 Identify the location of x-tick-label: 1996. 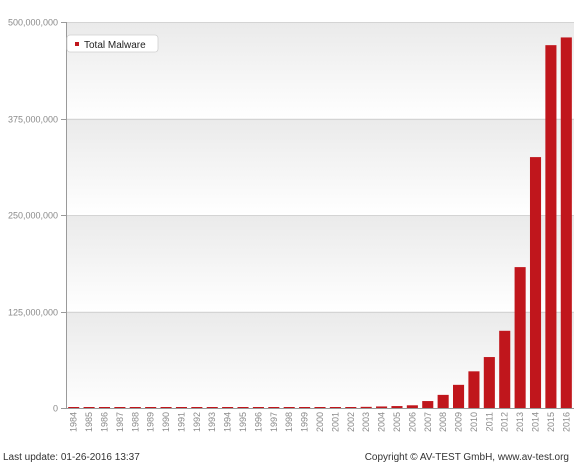
(258, 422).